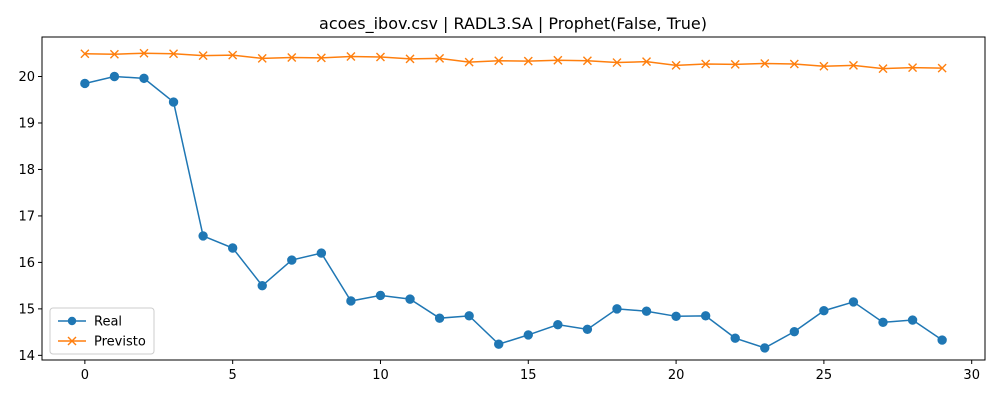  Describe the element at coordinates (676, 375) in the screenshot. I see `x-tick-label: 20` at that location.